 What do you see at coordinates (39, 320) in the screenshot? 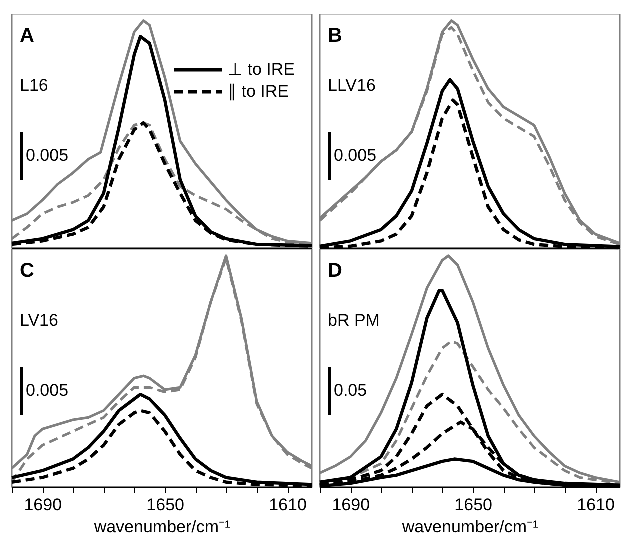
I see `annotation: LV16` at bounding box center [39, 320].